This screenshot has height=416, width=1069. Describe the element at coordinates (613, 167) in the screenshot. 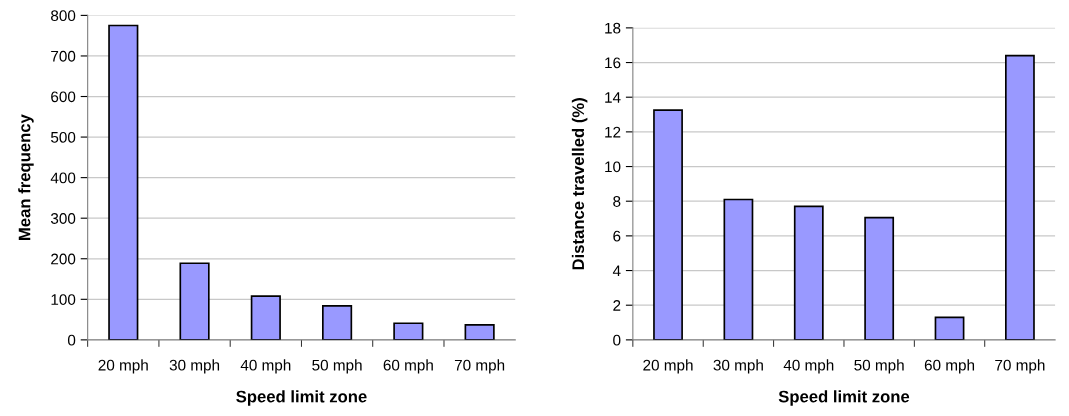

I see `y-tick-label: 10` at that location.